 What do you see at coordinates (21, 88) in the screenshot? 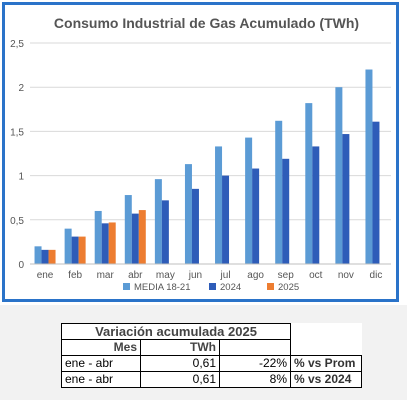
I see `y-tick-label: 2` at bounding box center [21, 88].